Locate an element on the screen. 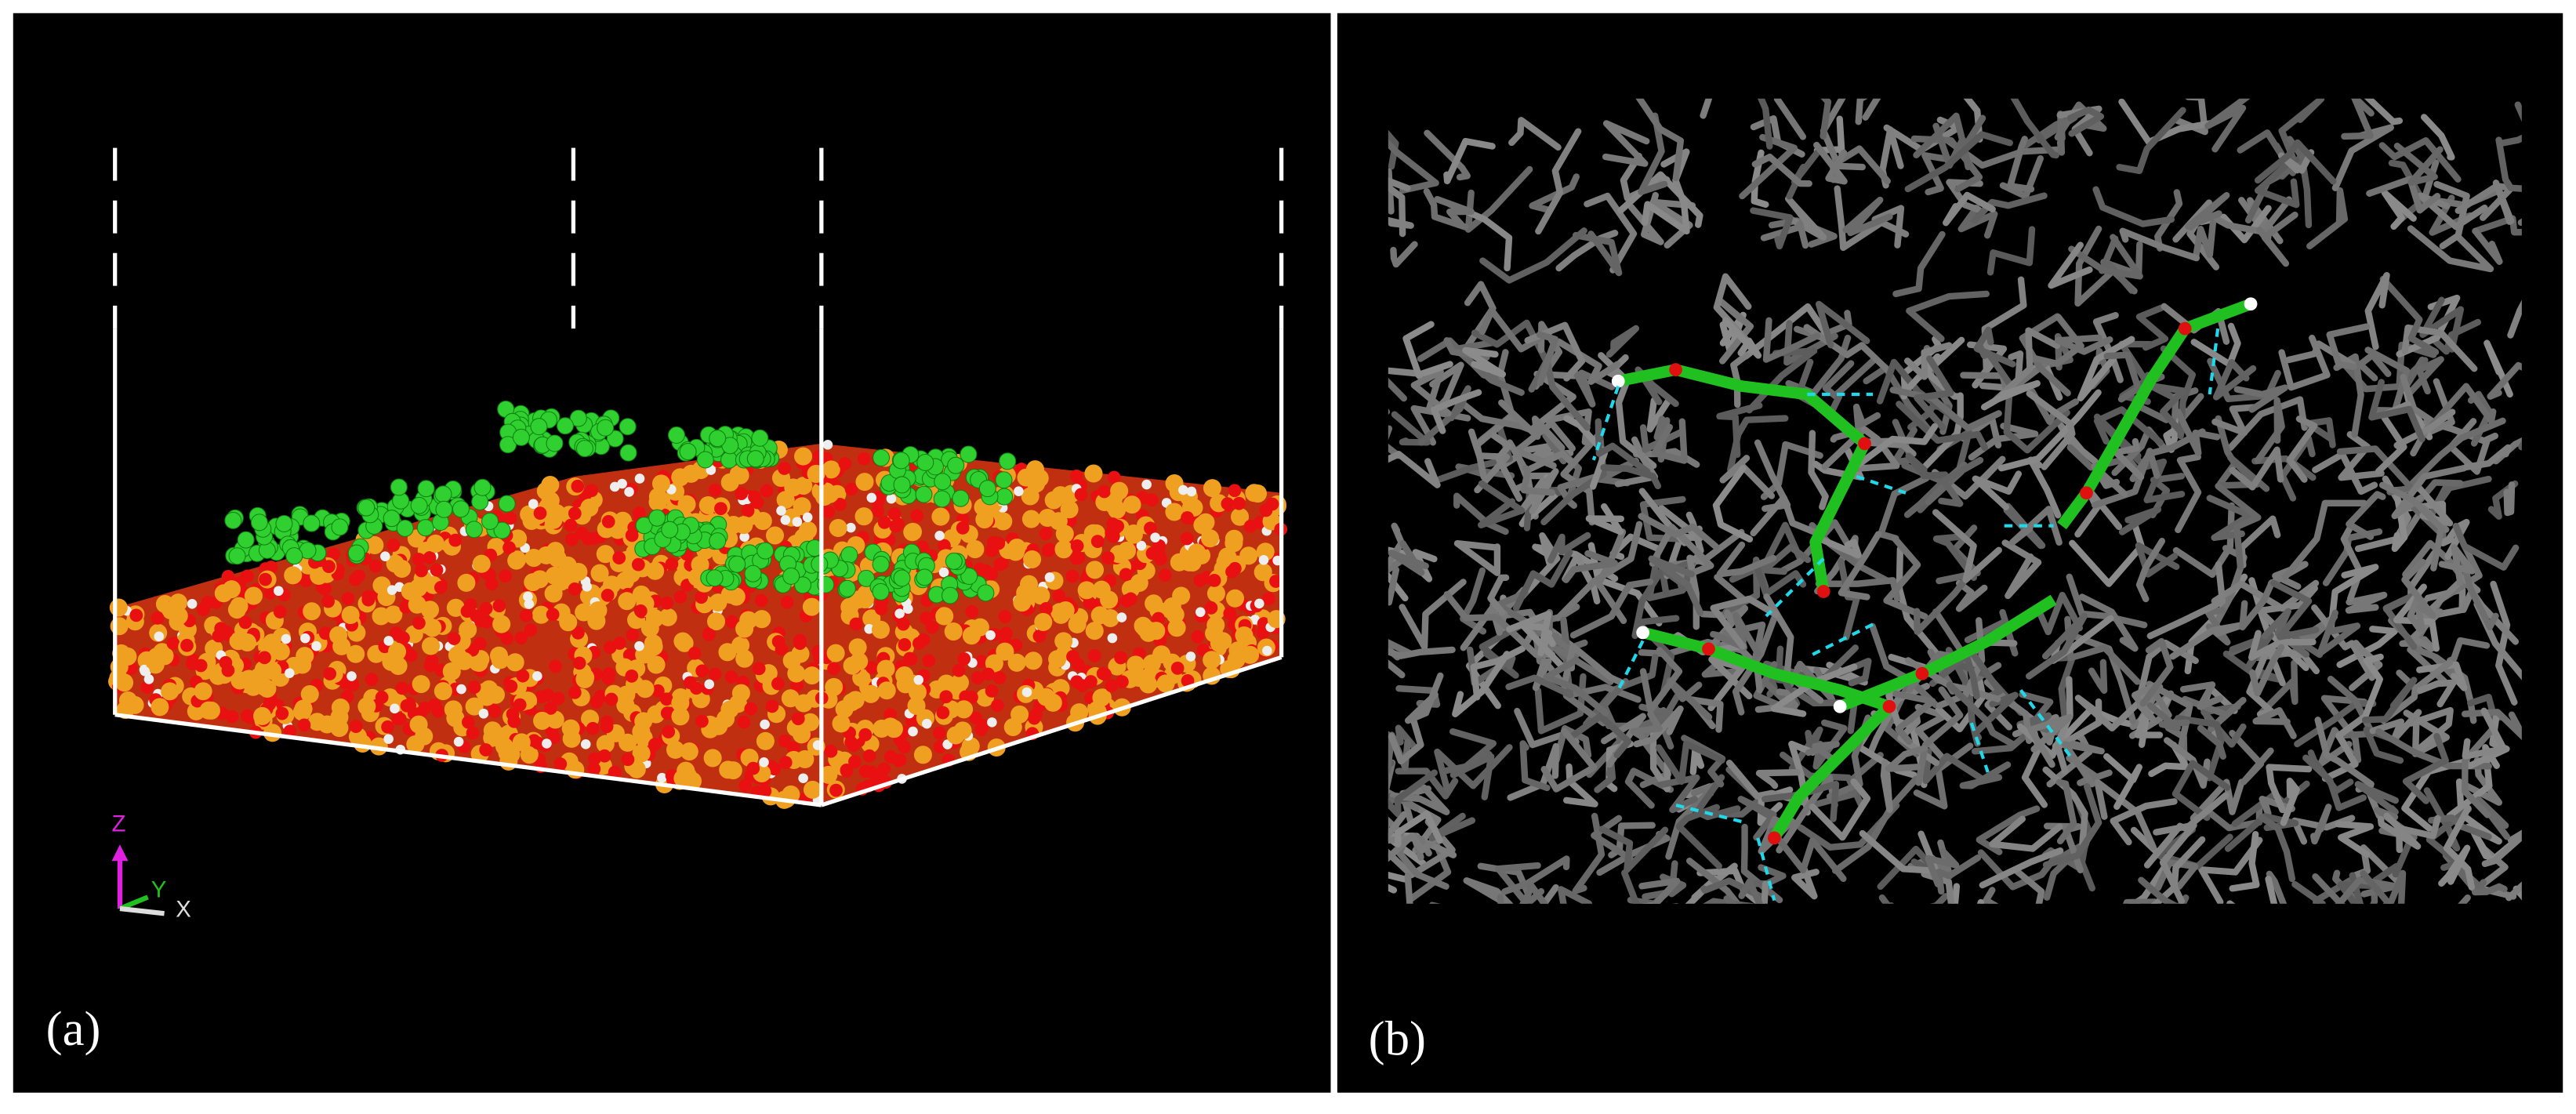 This screenshot has width=2576, height=1114. y-label: Y is located at coordinates (159, 889).